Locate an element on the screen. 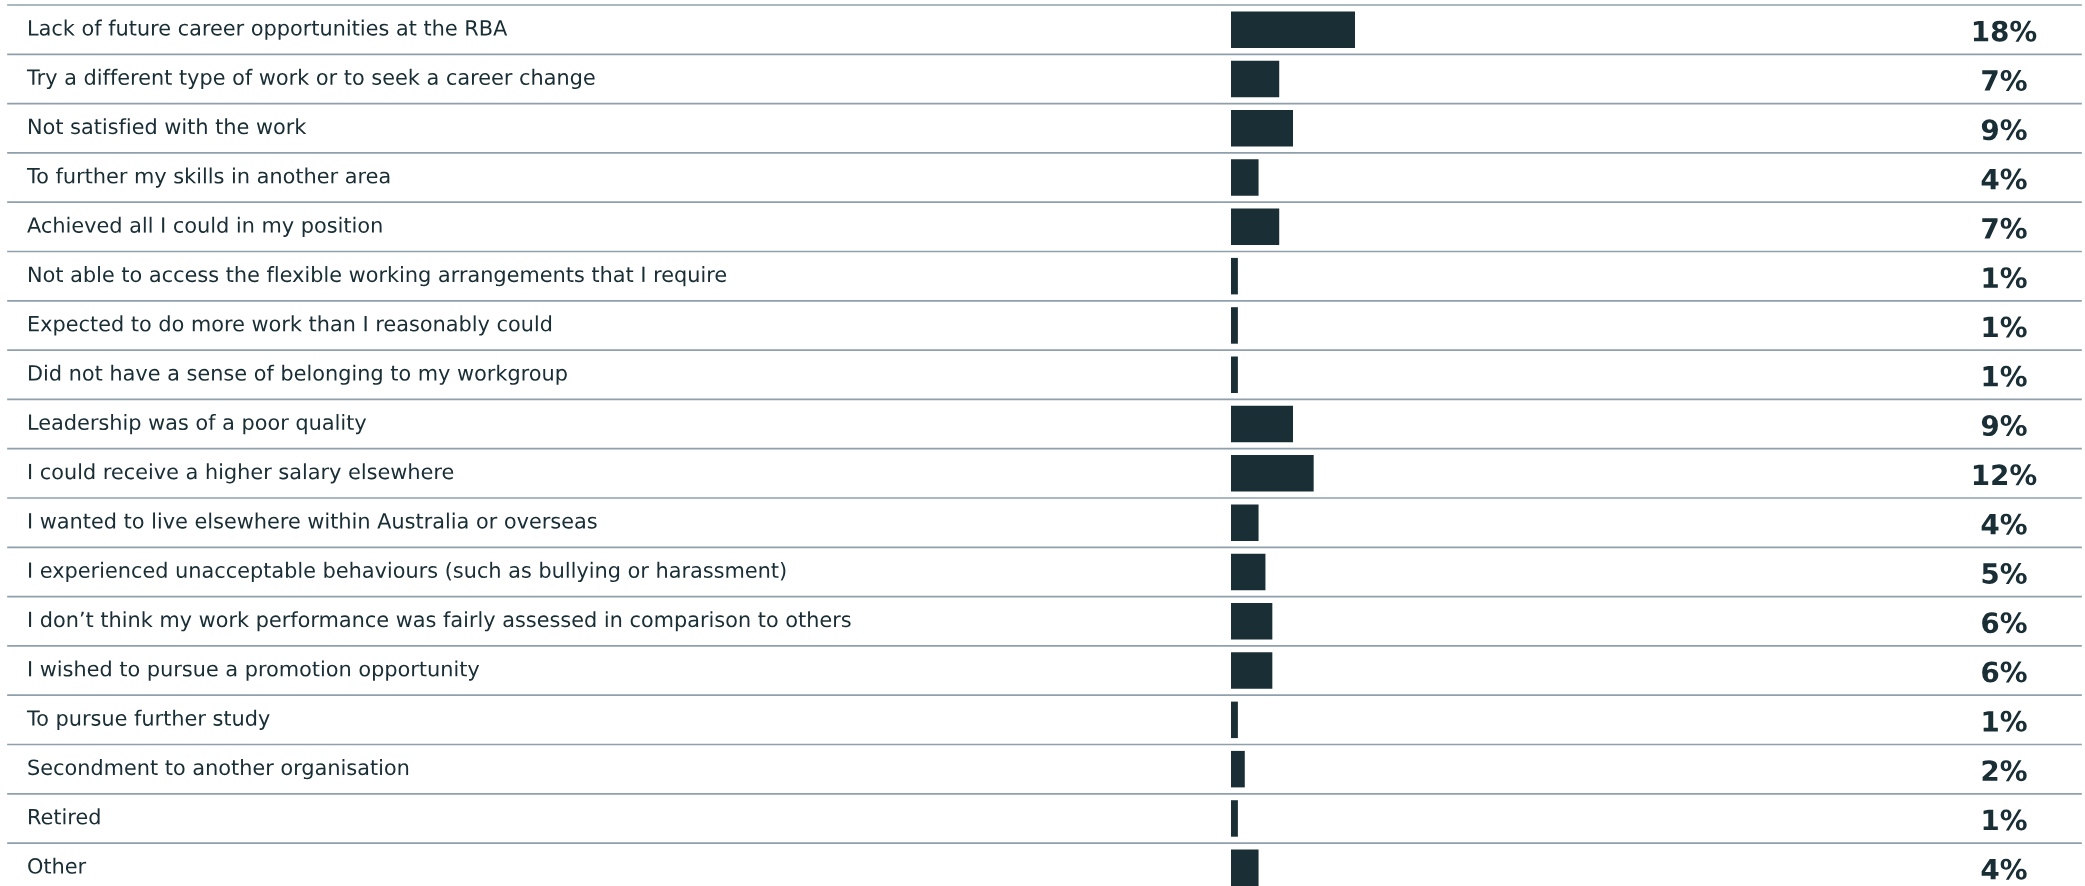  y-tick-label: Other is located at coordinates (57, 865).